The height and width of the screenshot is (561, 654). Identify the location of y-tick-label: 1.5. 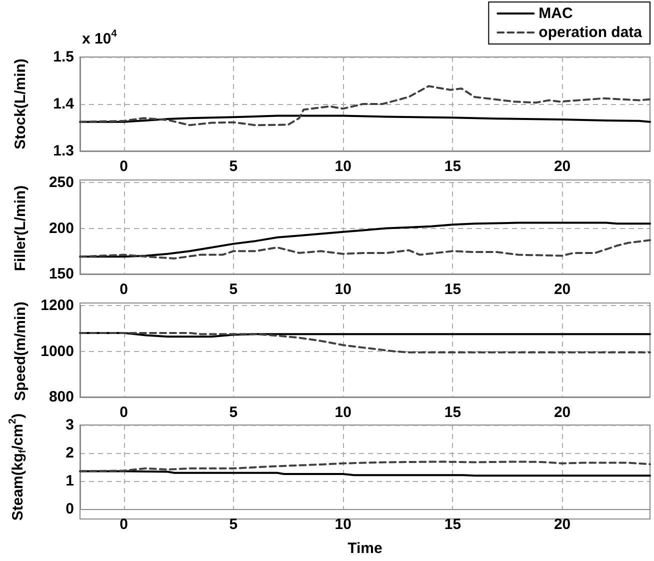
(63, 57).